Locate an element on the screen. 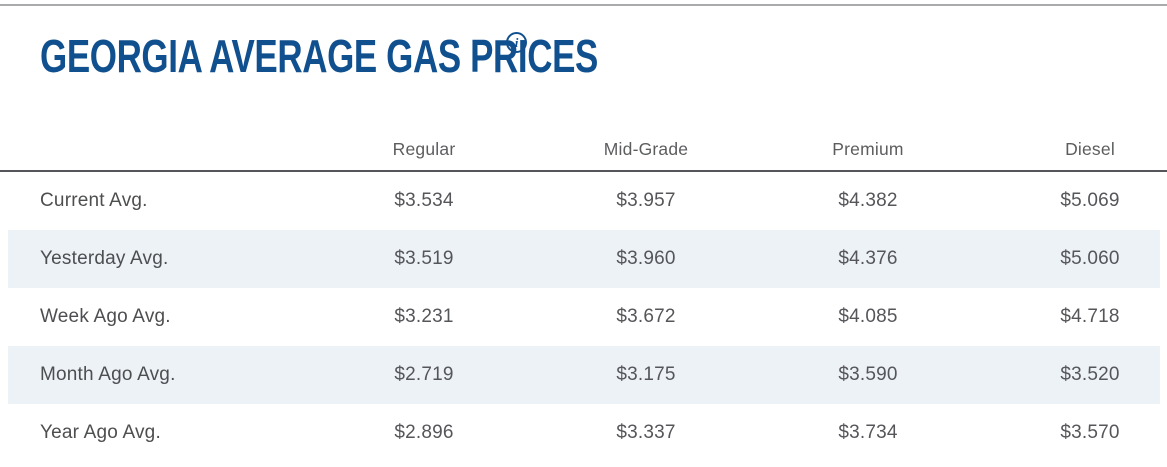  price-cell: $4.718 is located at coordinates (1090, 316).